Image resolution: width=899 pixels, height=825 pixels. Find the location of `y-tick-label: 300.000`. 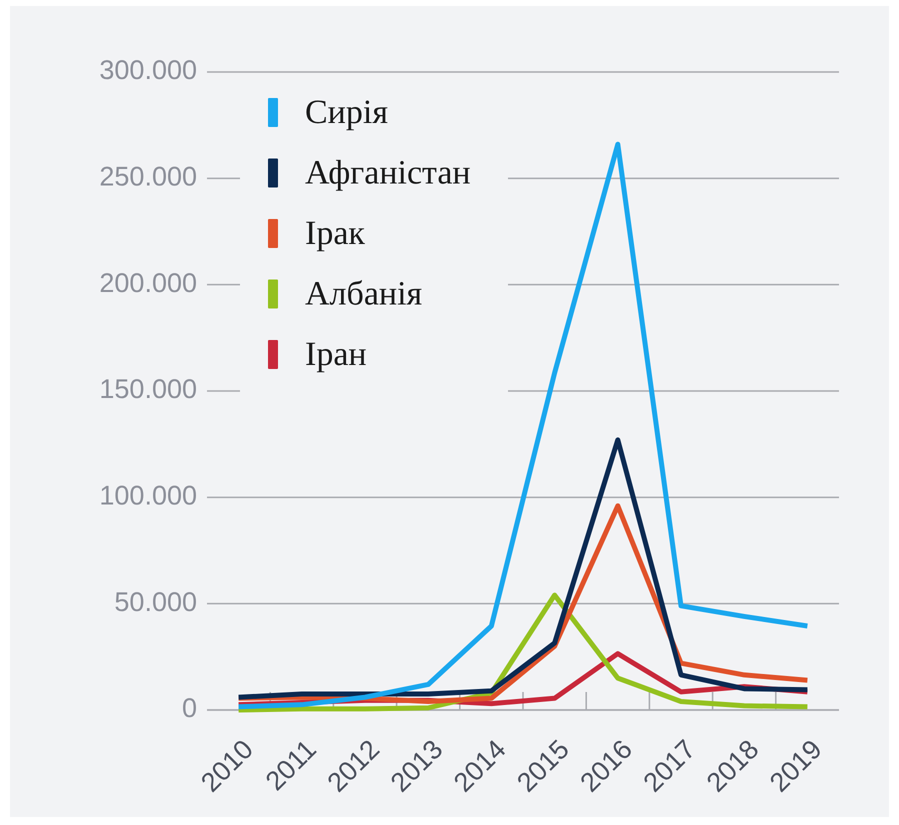

y-tick-label: 300.000 is located at coordinates (148, 70).